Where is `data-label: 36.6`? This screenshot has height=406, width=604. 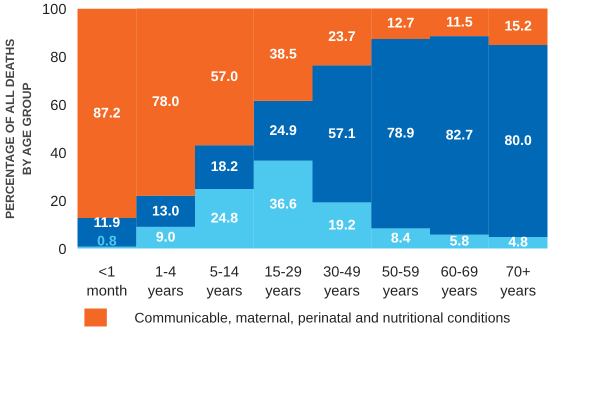 data-label: 36.6 is located at coordinates (283, 204).